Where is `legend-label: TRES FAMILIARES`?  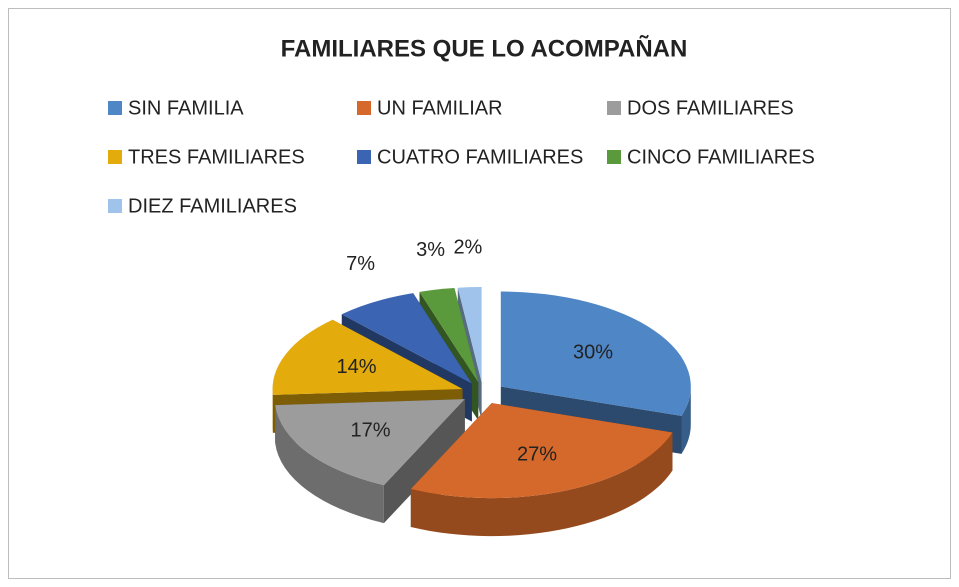 legend-label: TRES FAMILIARES is located at coordinates (216, 157).